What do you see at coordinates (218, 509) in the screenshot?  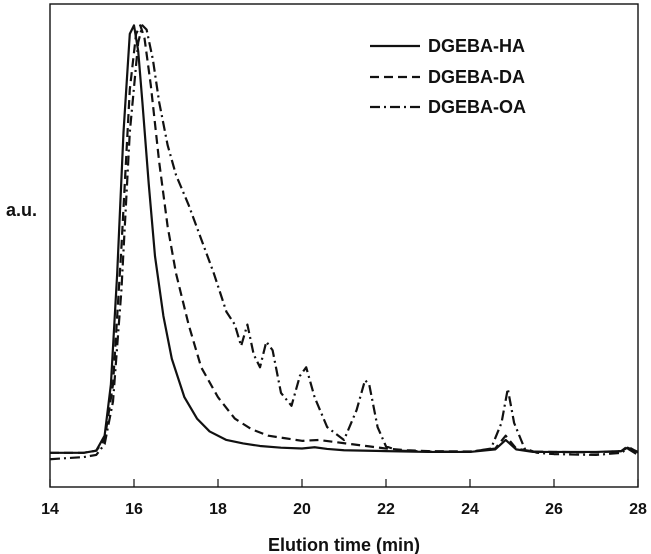 I see `x-tick-label: 18` at bounding box center [218, 509].